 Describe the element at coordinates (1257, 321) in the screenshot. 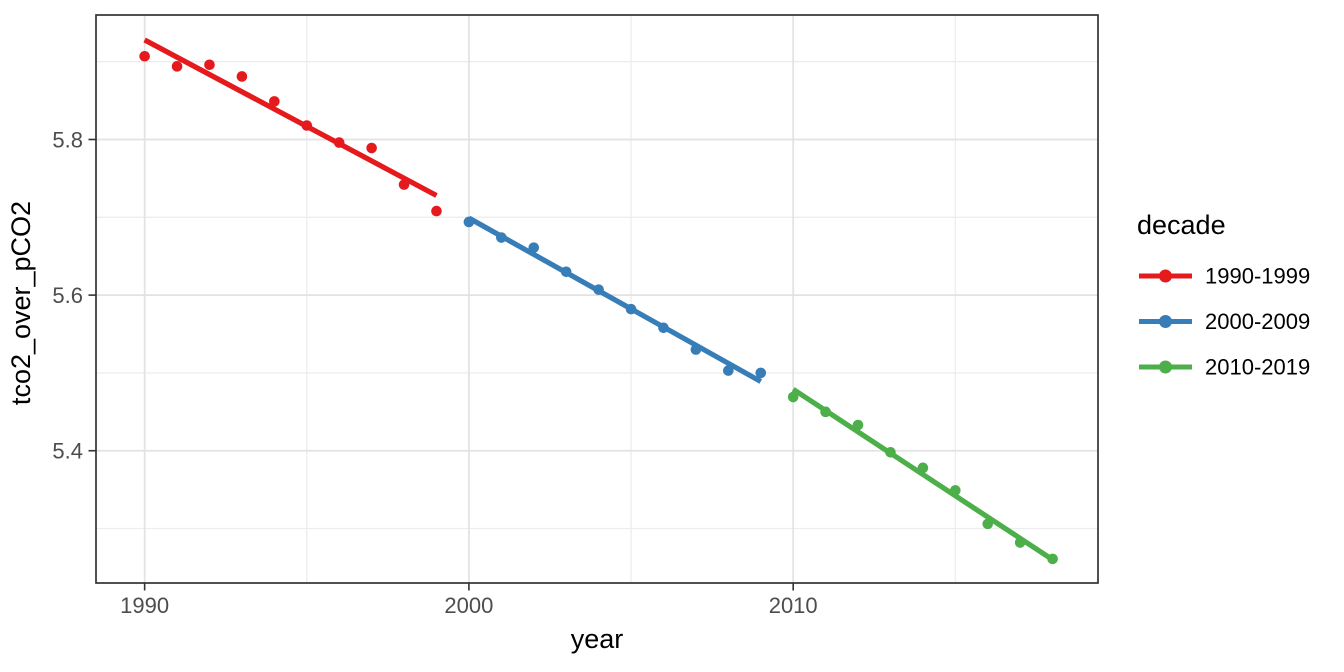

I see `legend-entry-label: 2000-2009` at that location.